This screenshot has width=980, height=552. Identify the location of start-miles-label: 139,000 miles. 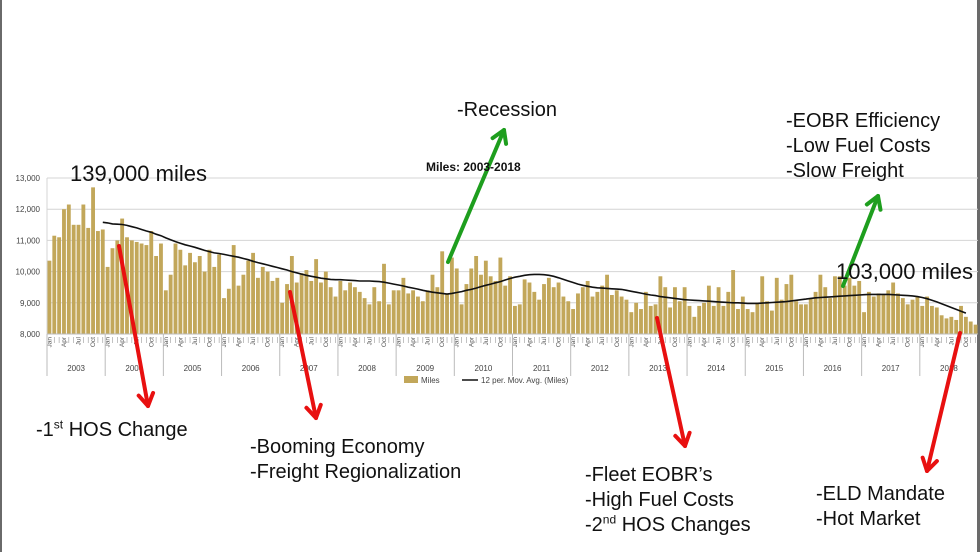
(138, 173).